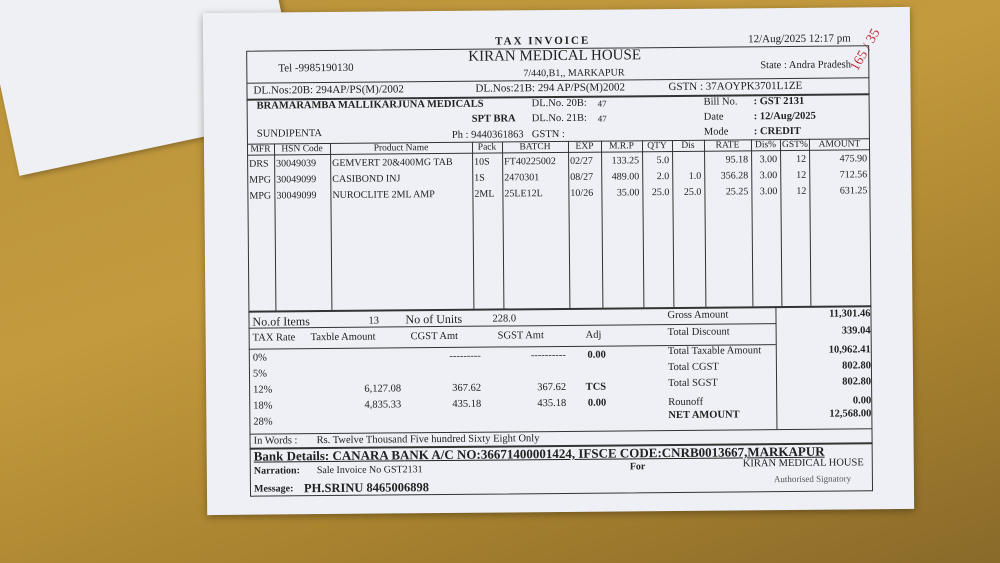 The width and height of the screenshot is (1000, 563). Describe the element at coordinates (484, 194) in the screenshot. I see `table-cell: 2ML` at that location.